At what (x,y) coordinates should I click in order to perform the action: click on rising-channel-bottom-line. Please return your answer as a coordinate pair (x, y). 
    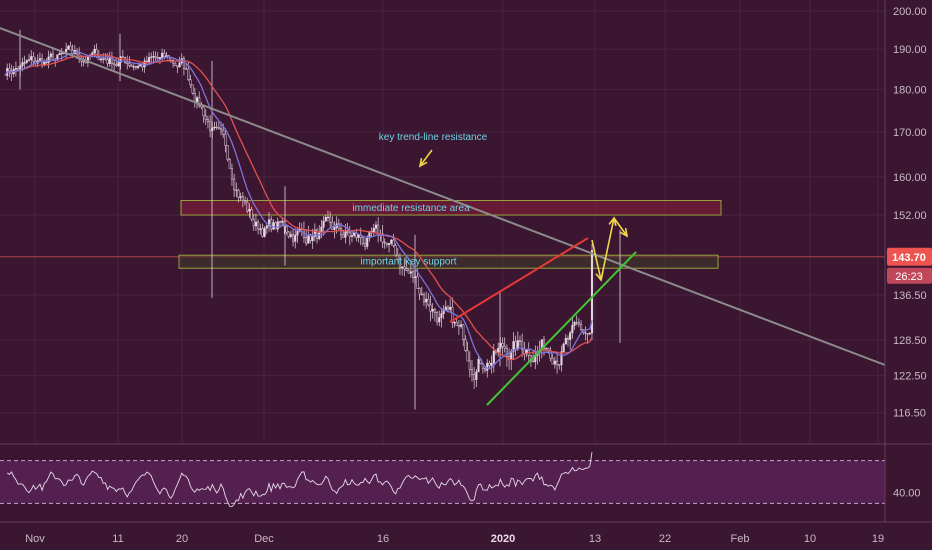
    Looking at the image, I should click on (561, 328).